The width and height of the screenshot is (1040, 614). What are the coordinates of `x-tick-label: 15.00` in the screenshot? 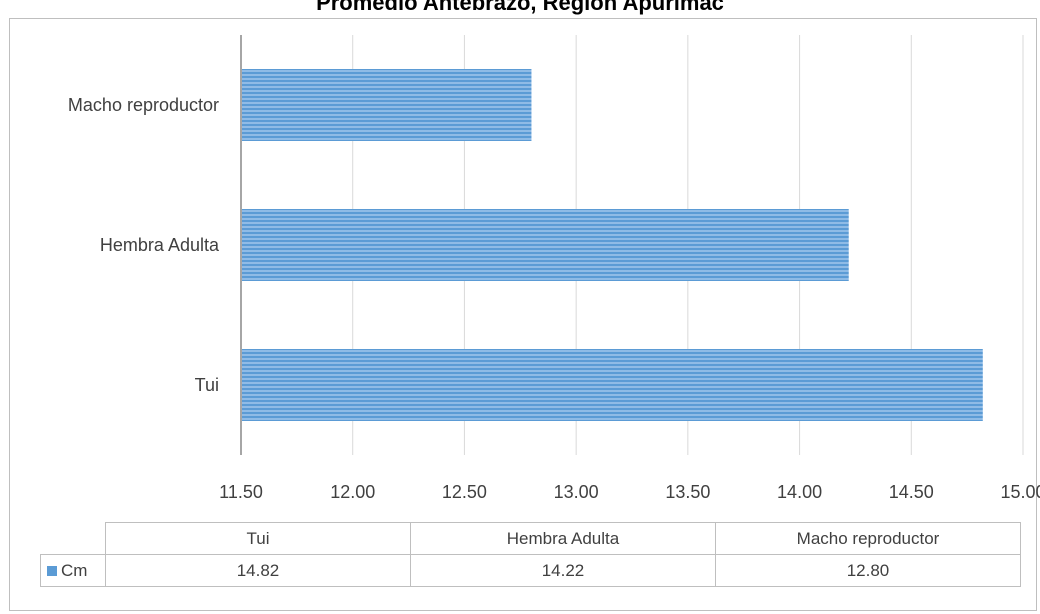 It's located at (1020, 492).